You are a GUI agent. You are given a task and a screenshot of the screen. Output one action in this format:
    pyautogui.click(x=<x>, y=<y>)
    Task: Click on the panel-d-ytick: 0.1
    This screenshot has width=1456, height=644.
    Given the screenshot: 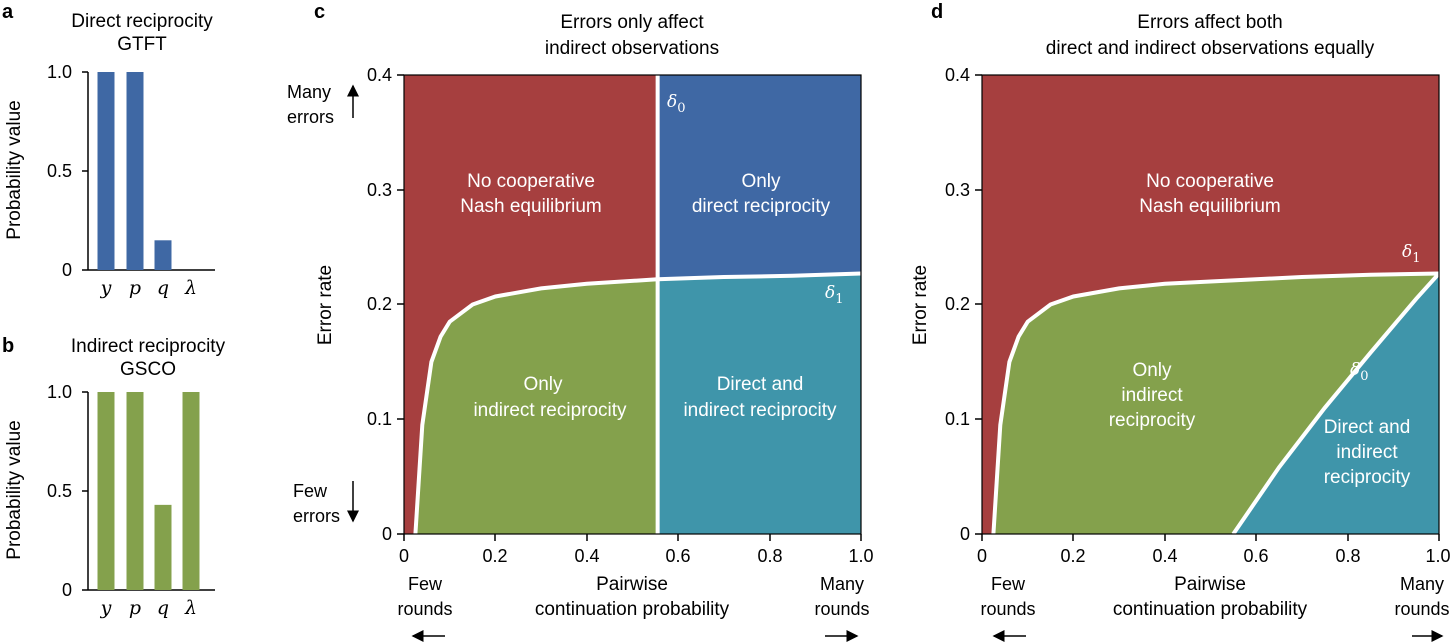 What is the action you would take?
    pyautogui.click(x=957, y=419)
    